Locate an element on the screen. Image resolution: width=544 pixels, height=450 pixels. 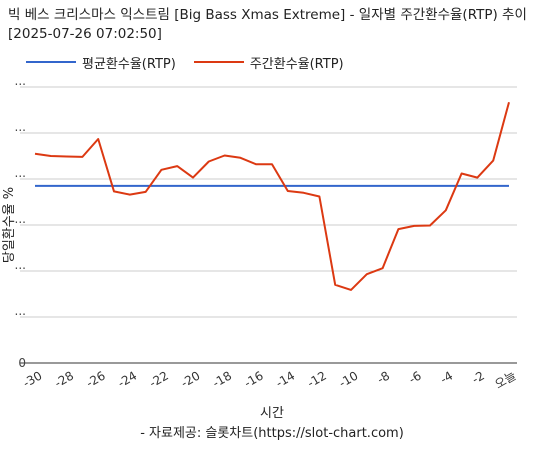
x-tick-label: -18 is located at coordinates (222, 379).